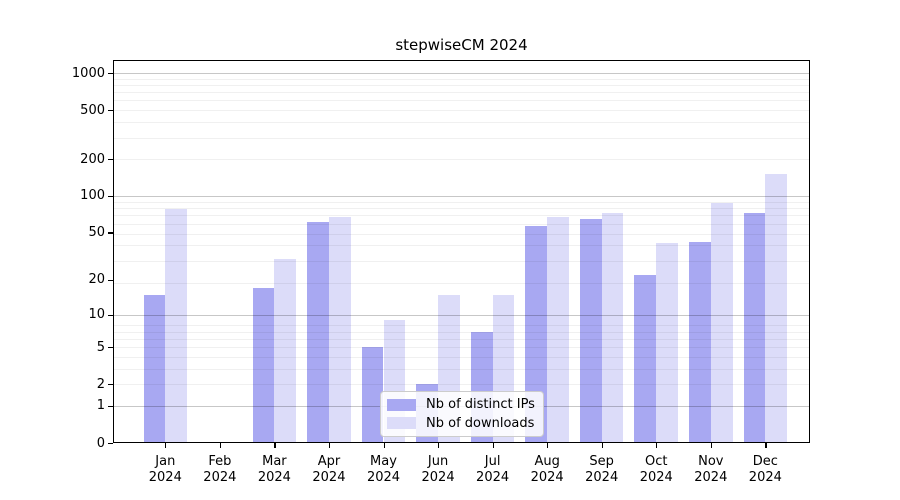 This screenshot has height=500, width=900. What do you see at coordinates (480, 423) in the screenshot?
I see `legend-label-downloads: Nb of downloads` at bounding box center [480, 423].